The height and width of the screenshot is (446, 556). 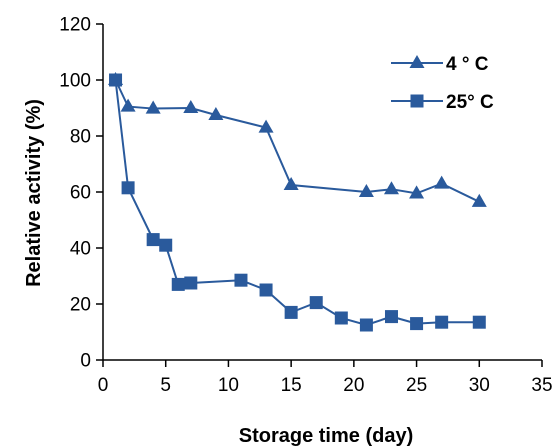 What do you see at coordinates (417, 61) in the screenshot?
I see `legend-marker-triangle` at bounding box center [417, 61].